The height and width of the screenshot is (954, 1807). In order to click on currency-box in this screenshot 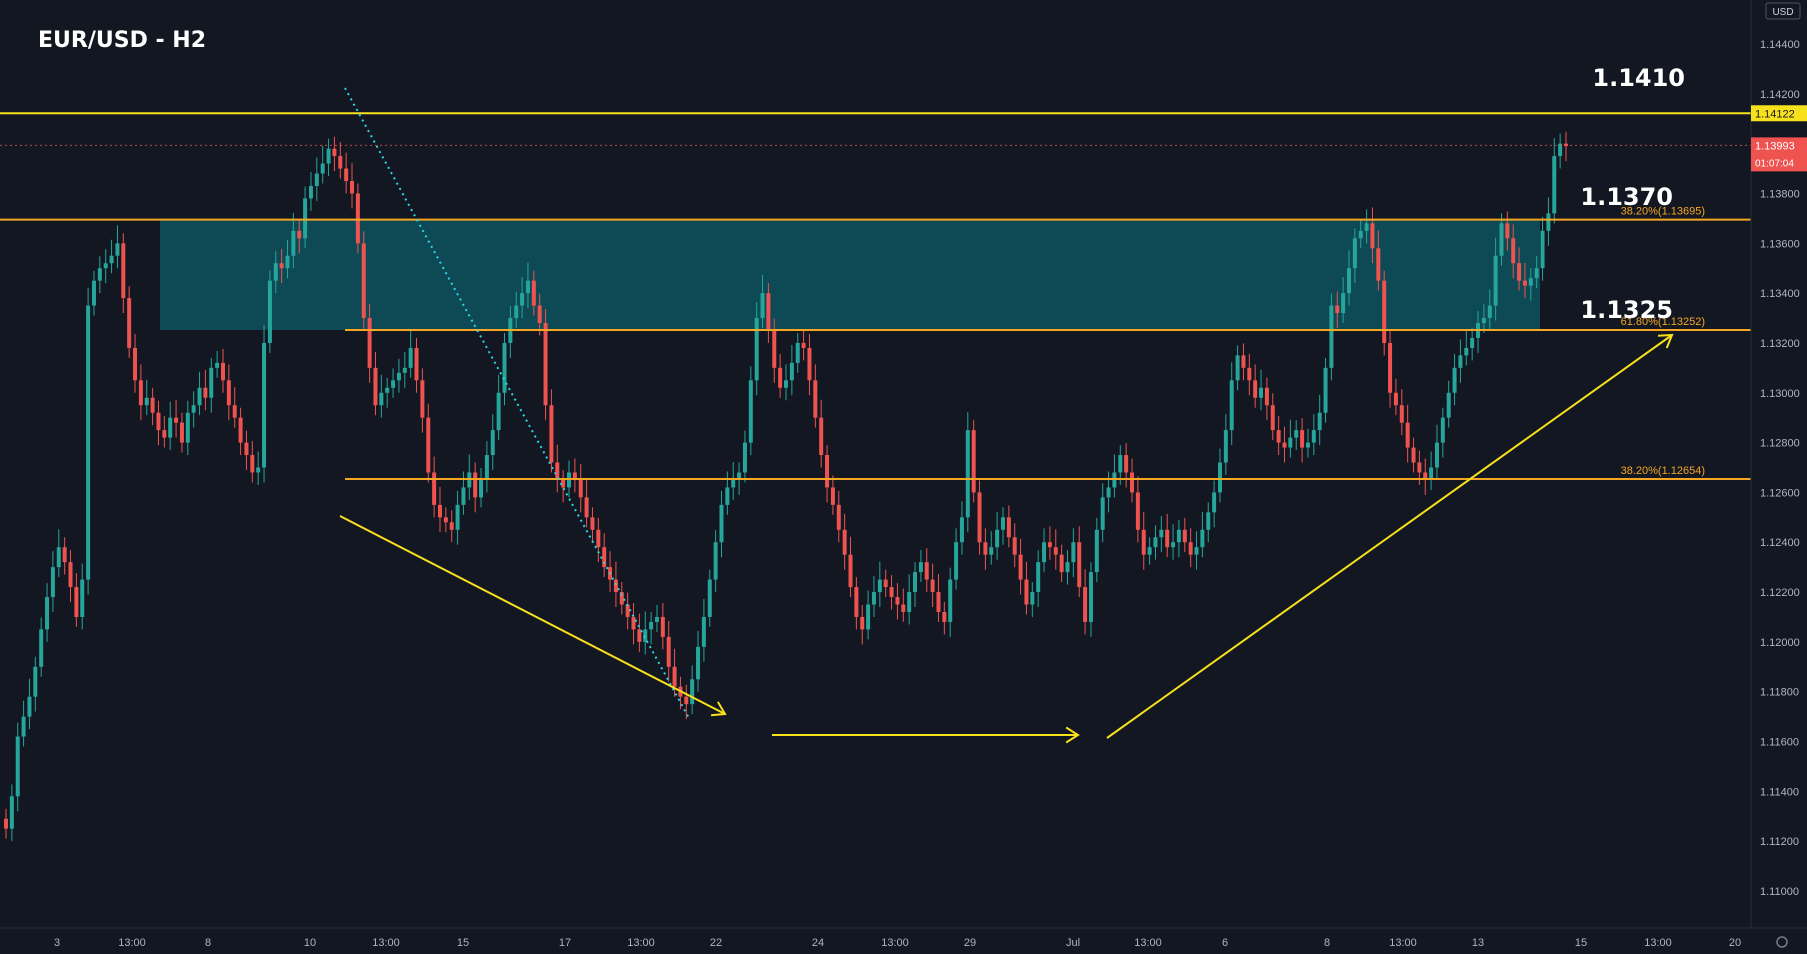, I will do `click(1783, 11)`.